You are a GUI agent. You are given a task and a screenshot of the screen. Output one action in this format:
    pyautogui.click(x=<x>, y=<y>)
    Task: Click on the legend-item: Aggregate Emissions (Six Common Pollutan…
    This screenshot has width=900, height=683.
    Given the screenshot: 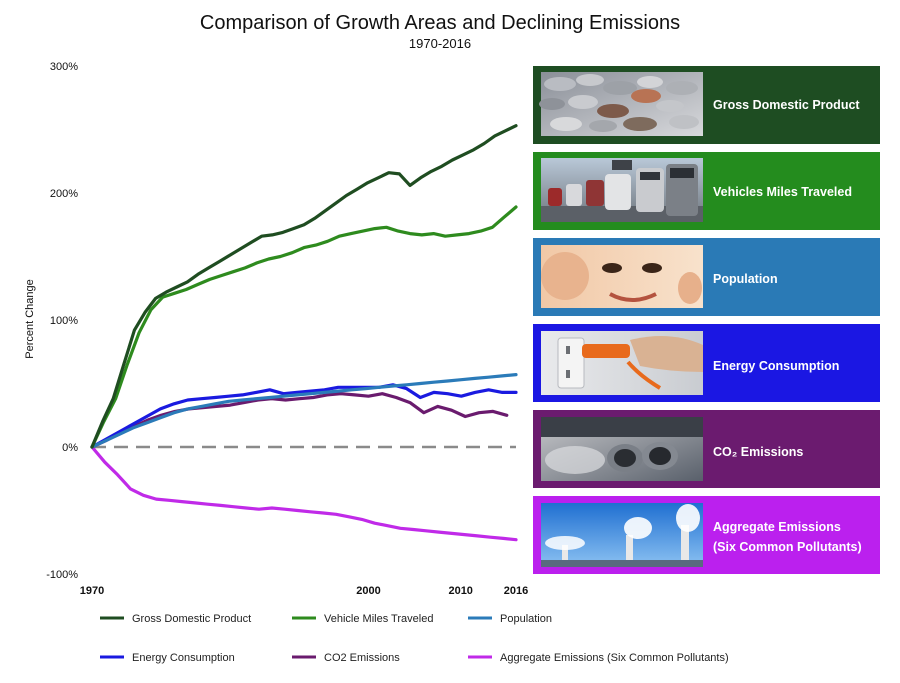 What is the action you would take?
    pyautogui.click(x=598, y=658)
    